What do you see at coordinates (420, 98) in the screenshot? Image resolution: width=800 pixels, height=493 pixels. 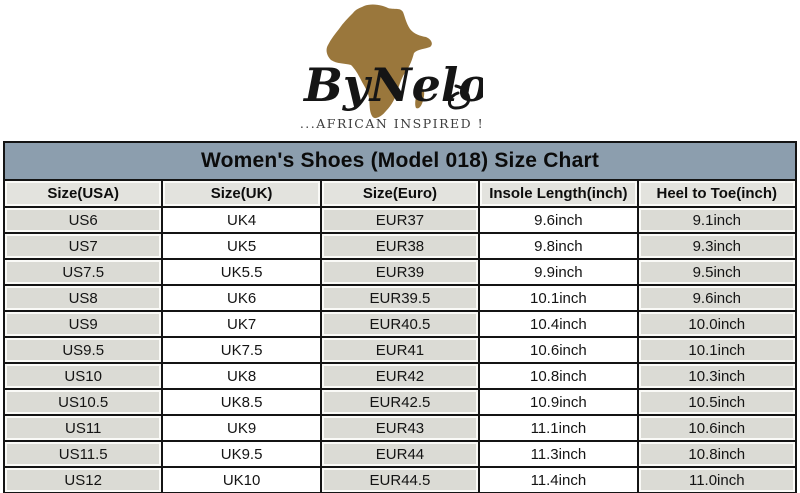 I see `madagascar-shape` at bounding box center [420, 98].